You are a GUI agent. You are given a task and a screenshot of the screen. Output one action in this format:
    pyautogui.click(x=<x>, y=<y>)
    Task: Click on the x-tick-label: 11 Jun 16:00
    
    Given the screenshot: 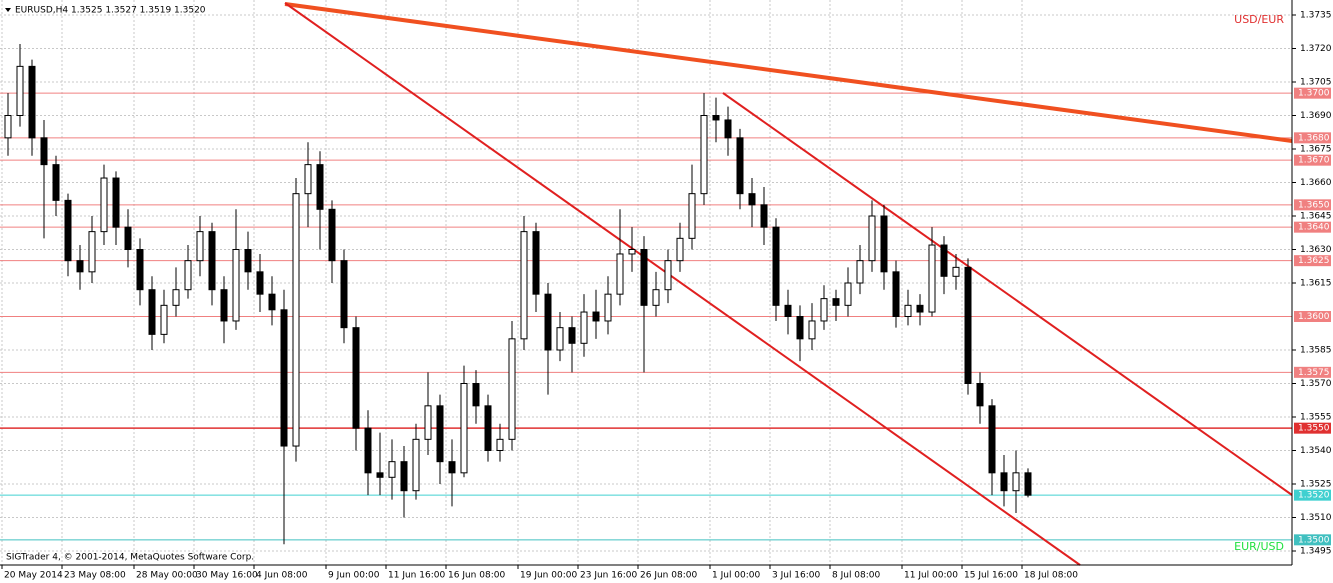 What is the action you would take?
    pyautogui.click(x=416, y=576)
    